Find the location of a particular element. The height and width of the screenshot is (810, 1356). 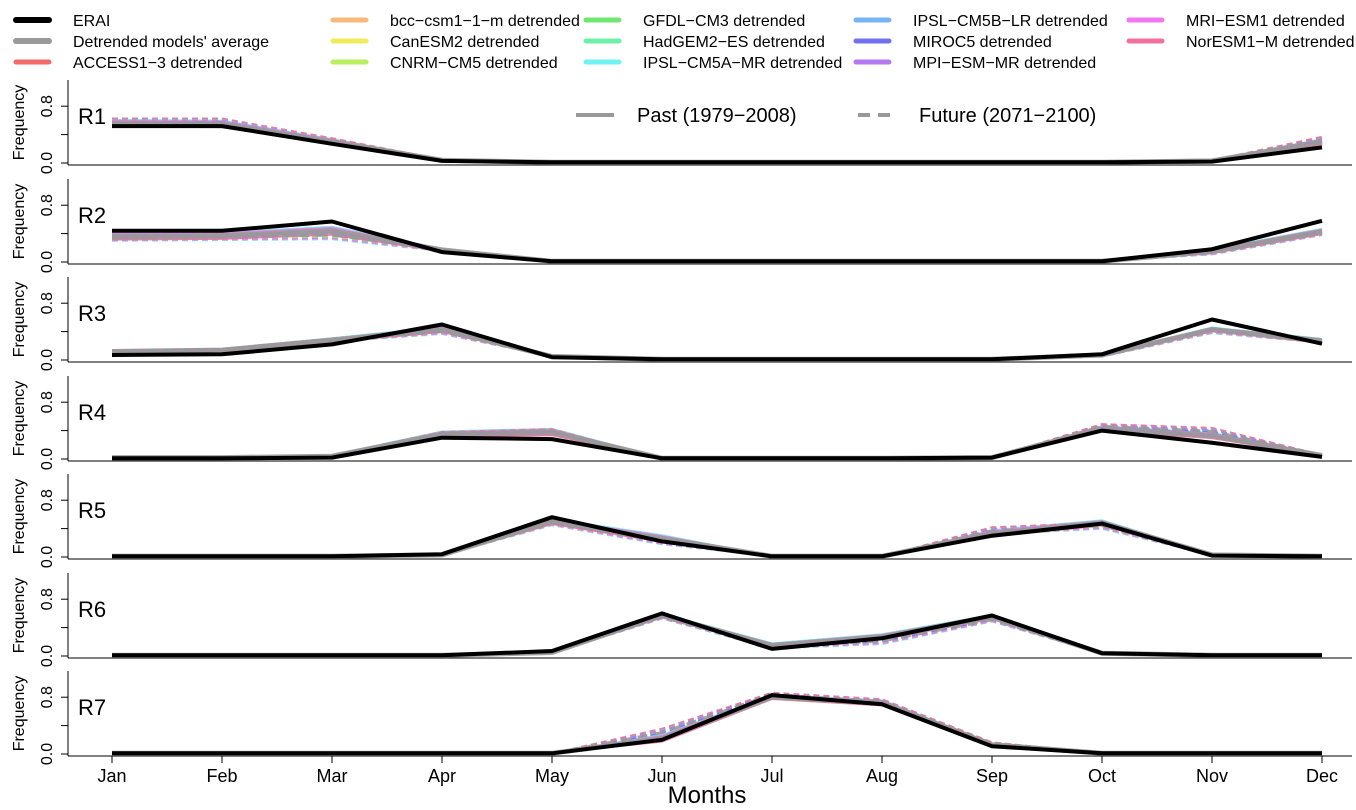

x-tick-label: Apr is located at coordinates (442, 776).